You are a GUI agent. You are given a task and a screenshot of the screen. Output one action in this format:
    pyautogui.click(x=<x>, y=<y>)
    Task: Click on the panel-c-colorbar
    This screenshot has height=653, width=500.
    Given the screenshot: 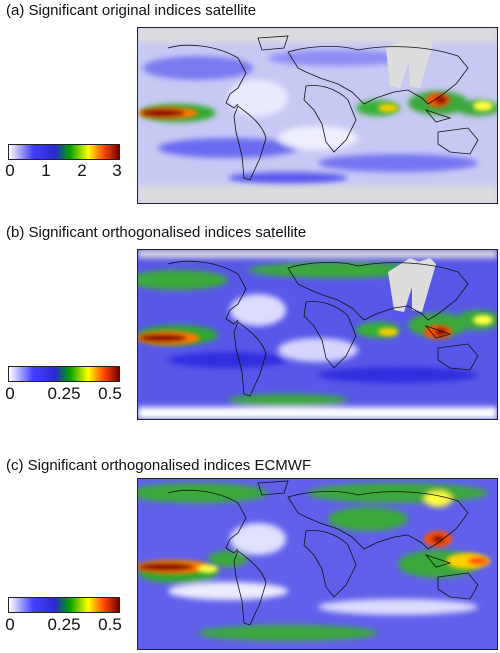 What is the action you would take?
    pyautogui.click(x=64, y=605)
    